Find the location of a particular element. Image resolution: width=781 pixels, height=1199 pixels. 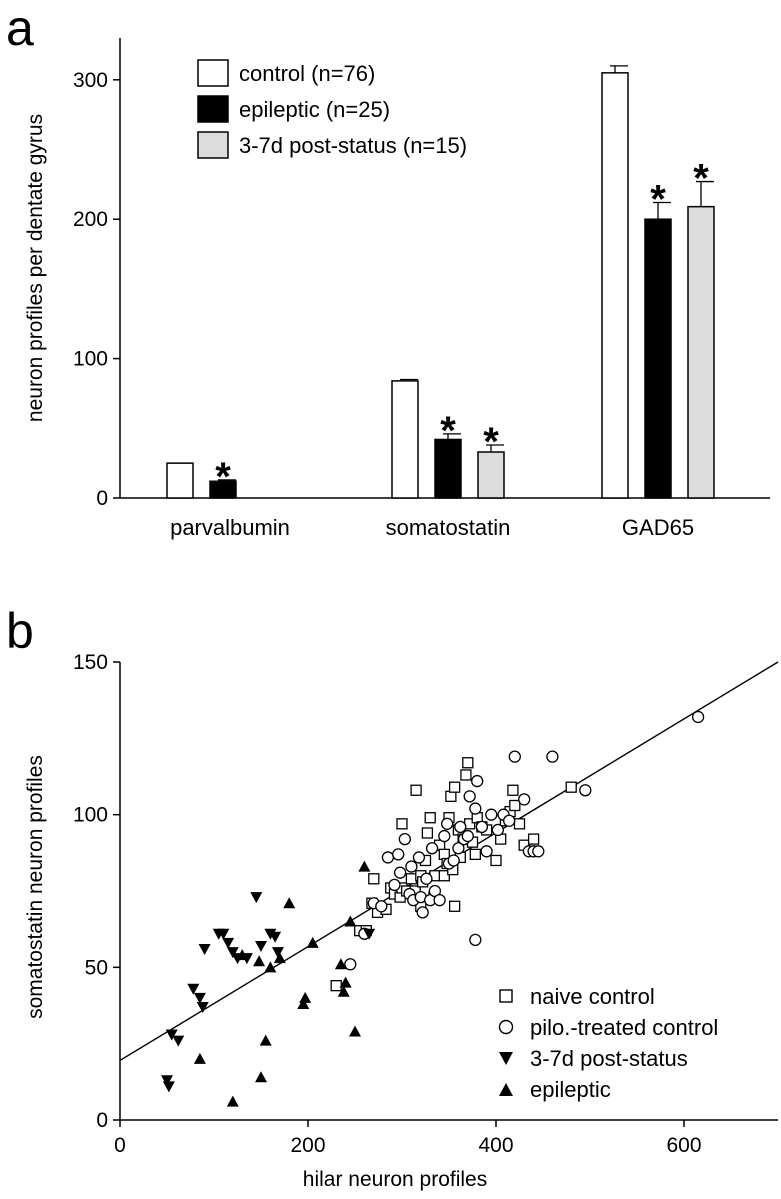

category-label-gad65: GAD65 is located at coordinates (658, 527).